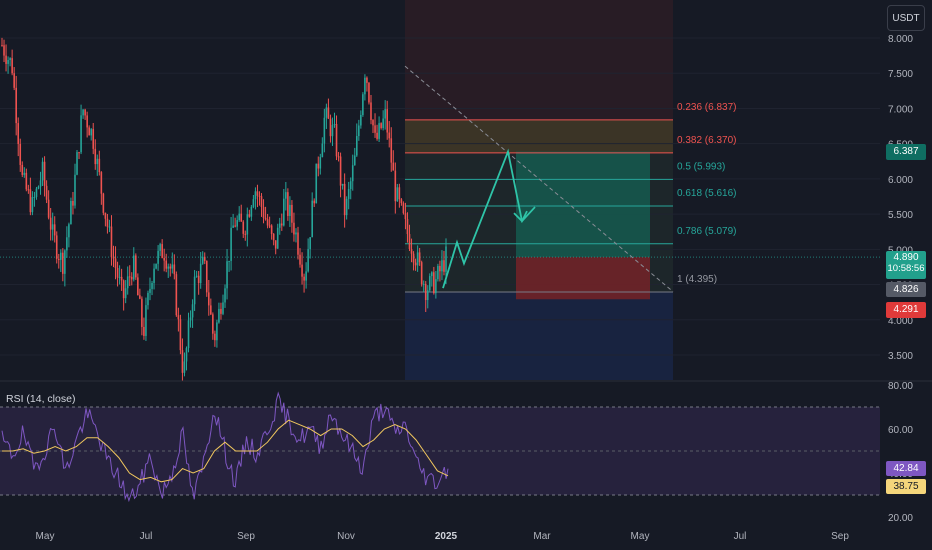  I want to click on price-axis-label-7: 7.000, so click(900, 109).